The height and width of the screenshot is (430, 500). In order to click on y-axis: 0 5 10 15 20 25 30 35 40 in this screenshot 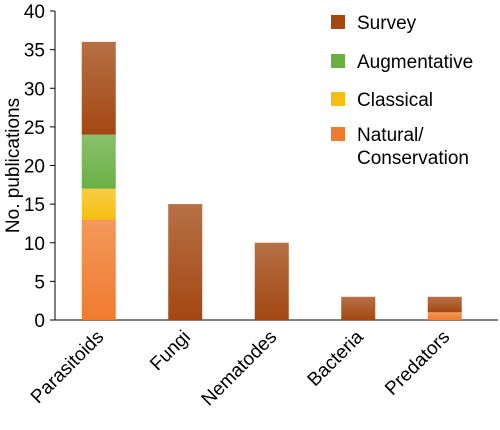, I will do `click(40, 167)`.